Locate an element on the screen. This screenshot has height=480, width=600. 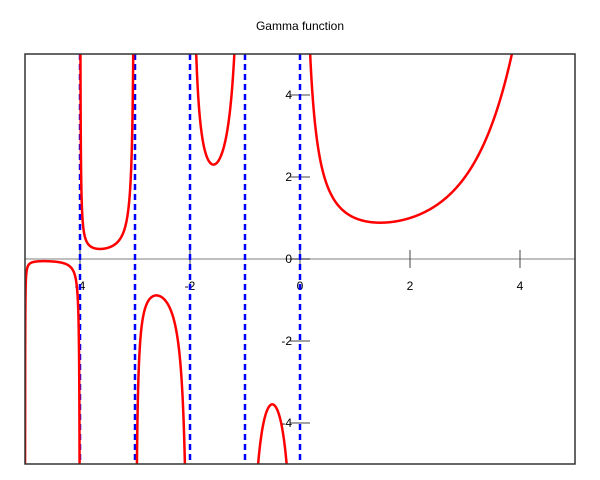
x-tick-label: 4 is located at coordinates (520, 286).